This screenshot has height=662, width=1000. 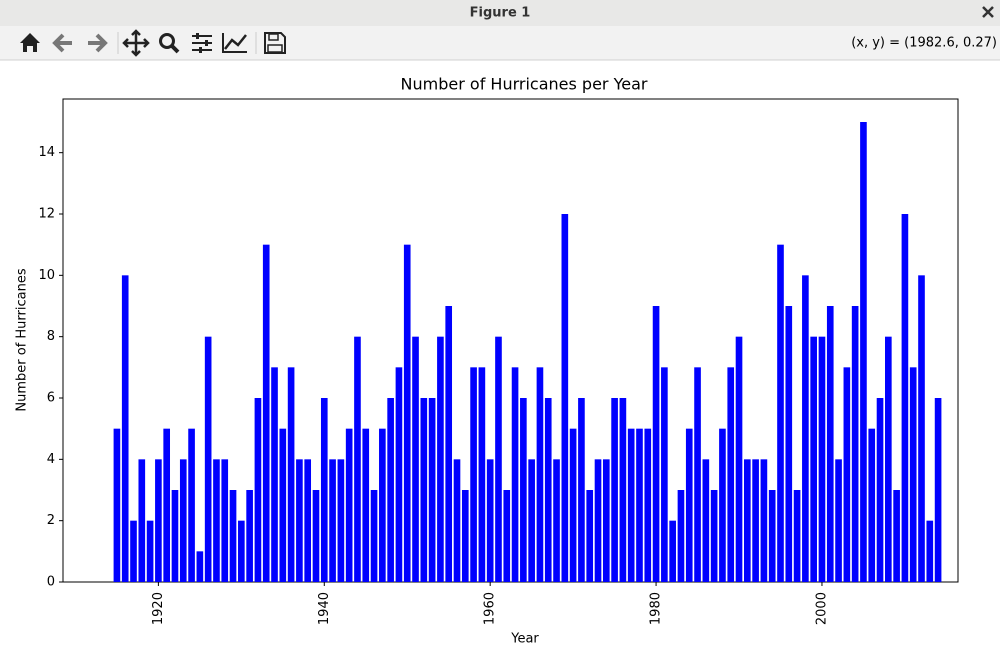 What do you see at coordinates (46, 214) in the screenshot?
I see `y-tick-label: 12` at bounding box center [46, 214].